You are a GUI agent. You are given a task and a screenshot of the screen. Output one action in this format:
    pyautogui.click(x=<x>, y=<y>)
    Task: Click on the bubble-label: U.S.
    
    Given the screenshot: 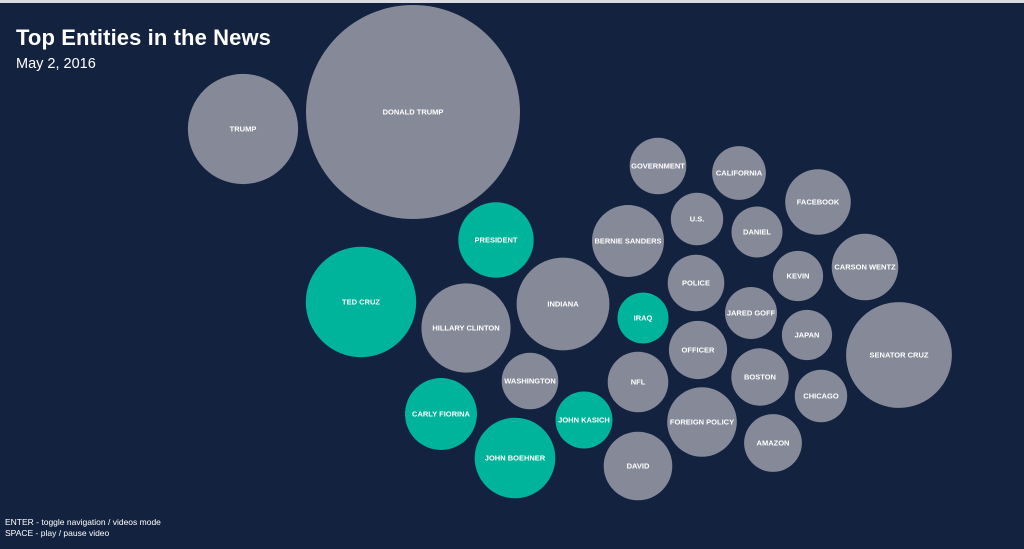 What is the action you would take?
    pyautogui.click(x=697, y=219)
    